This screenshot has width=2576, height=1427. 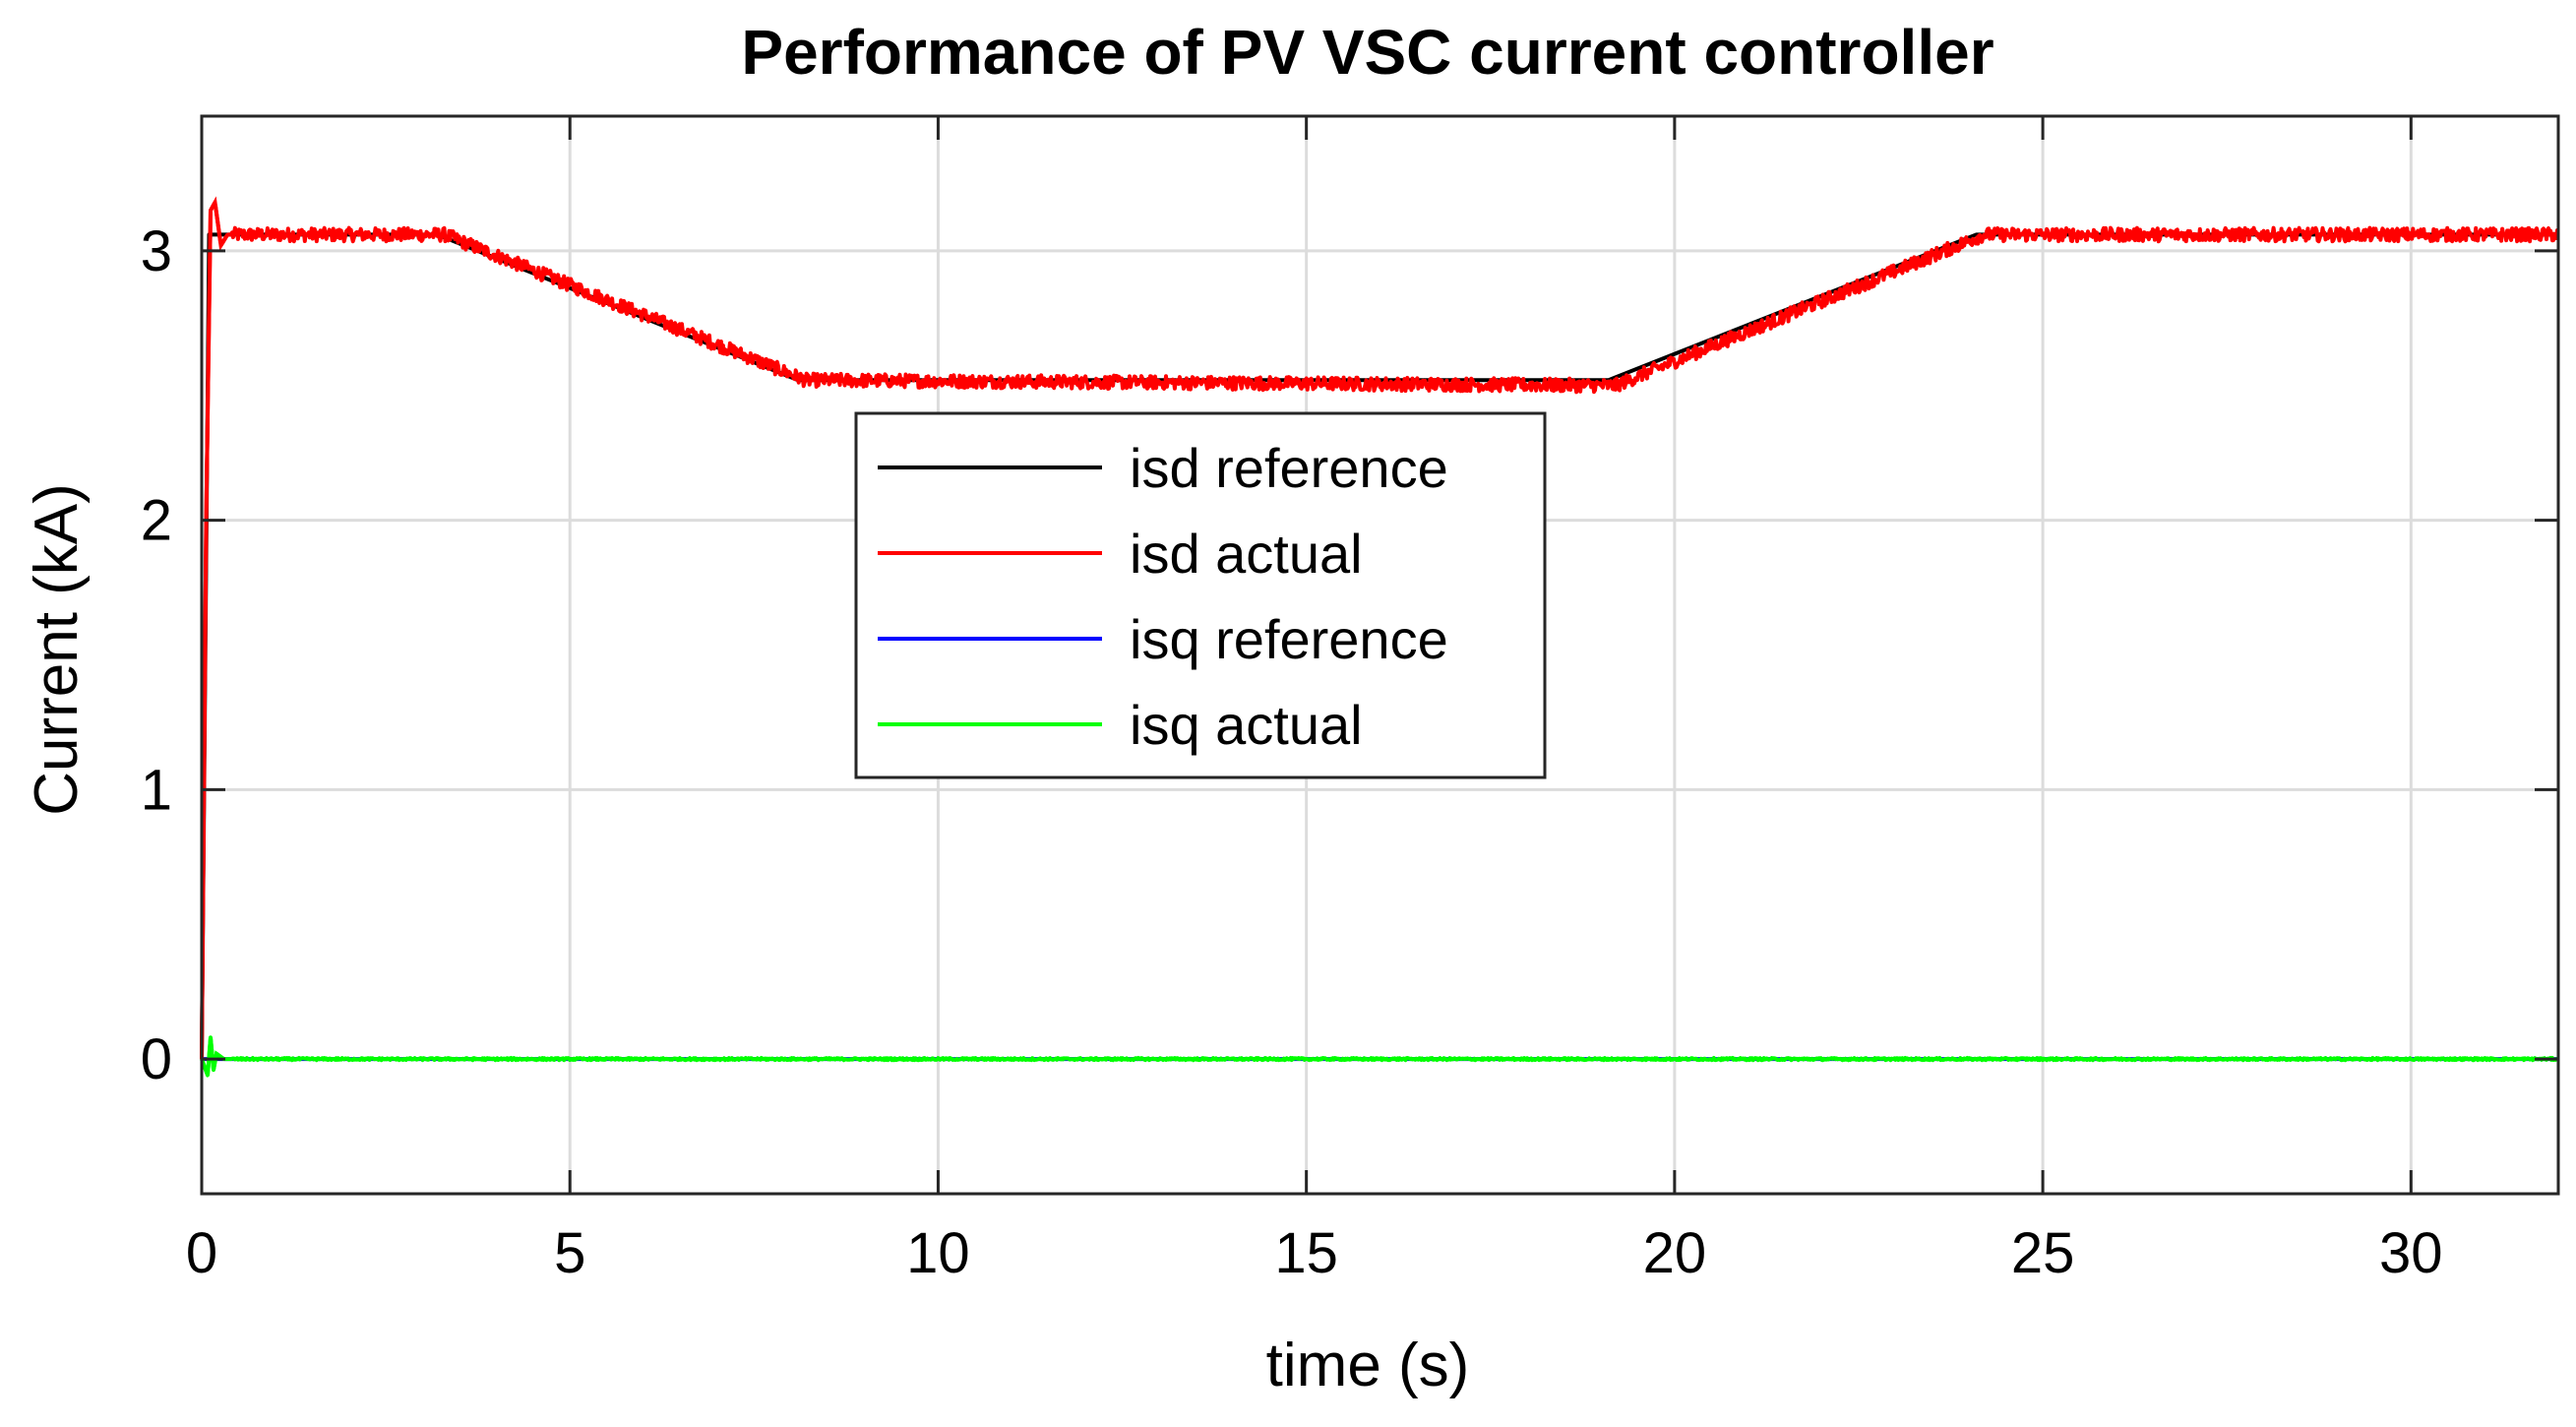 I want to click on x-tick-label: 15, so click(x=1306, y=1253).